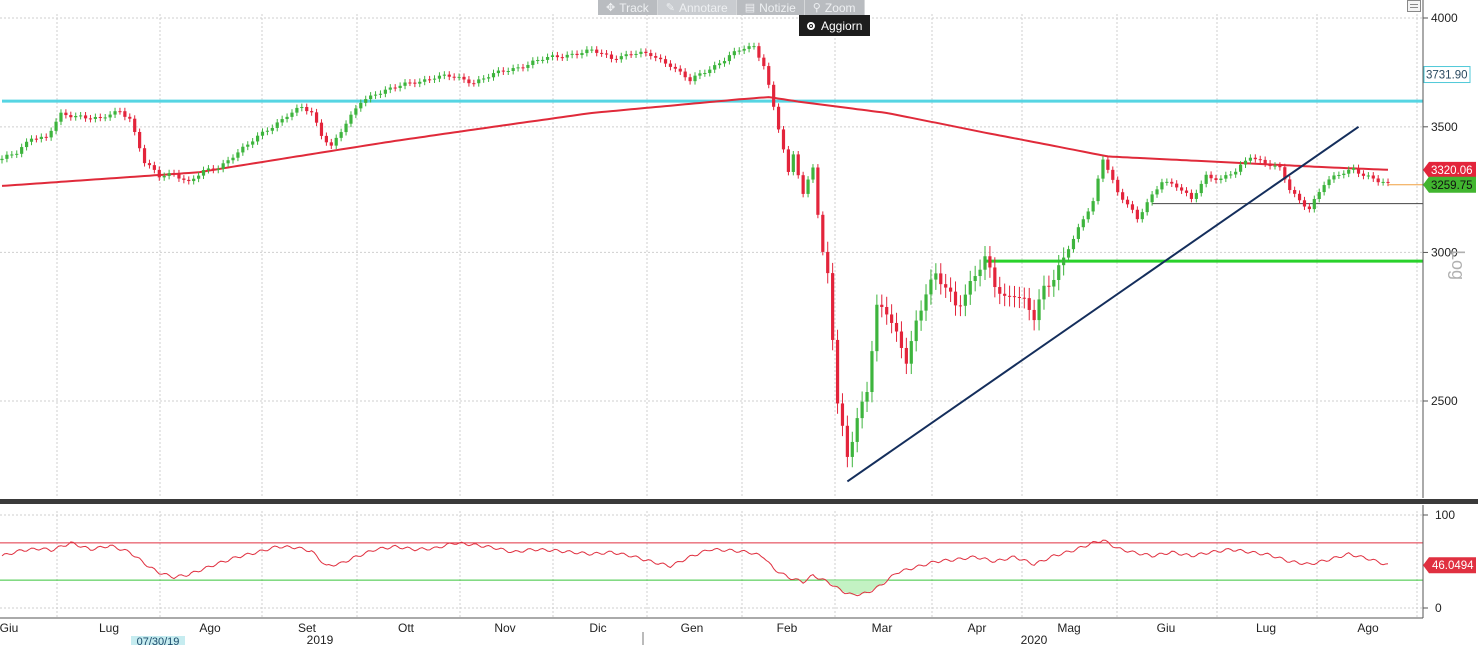 The height and width of the screenshot is (650, 1478). I want to click on news-button: ▤ Notizie, so click(770, 7).